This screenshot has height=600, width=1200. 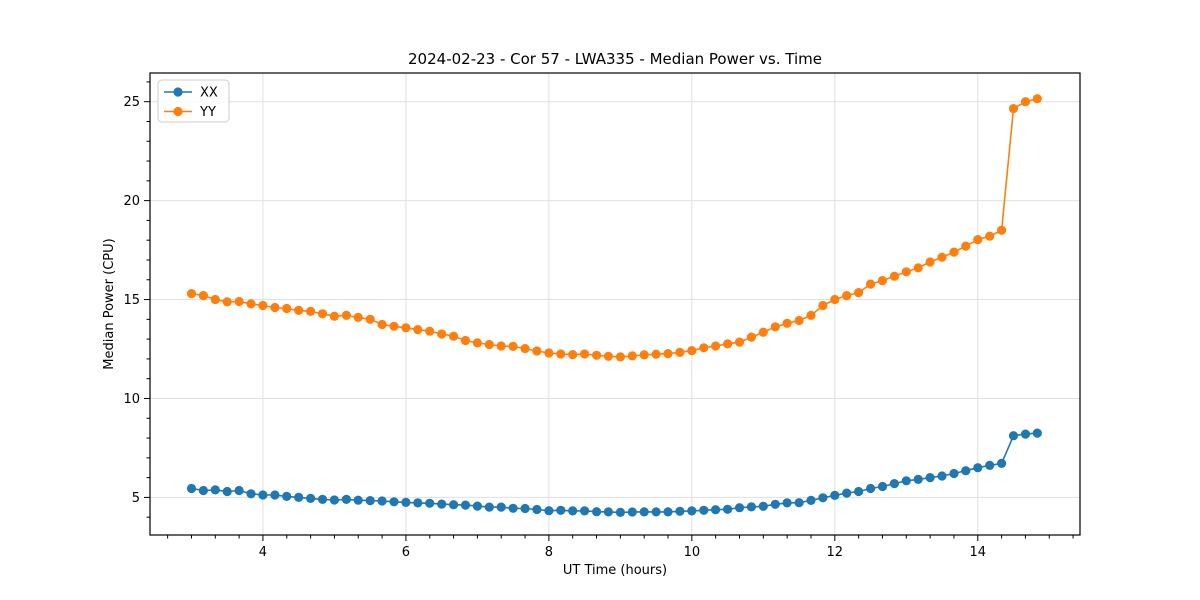 I want to click on x-tick-label: 6, so click(x=406, y=552).